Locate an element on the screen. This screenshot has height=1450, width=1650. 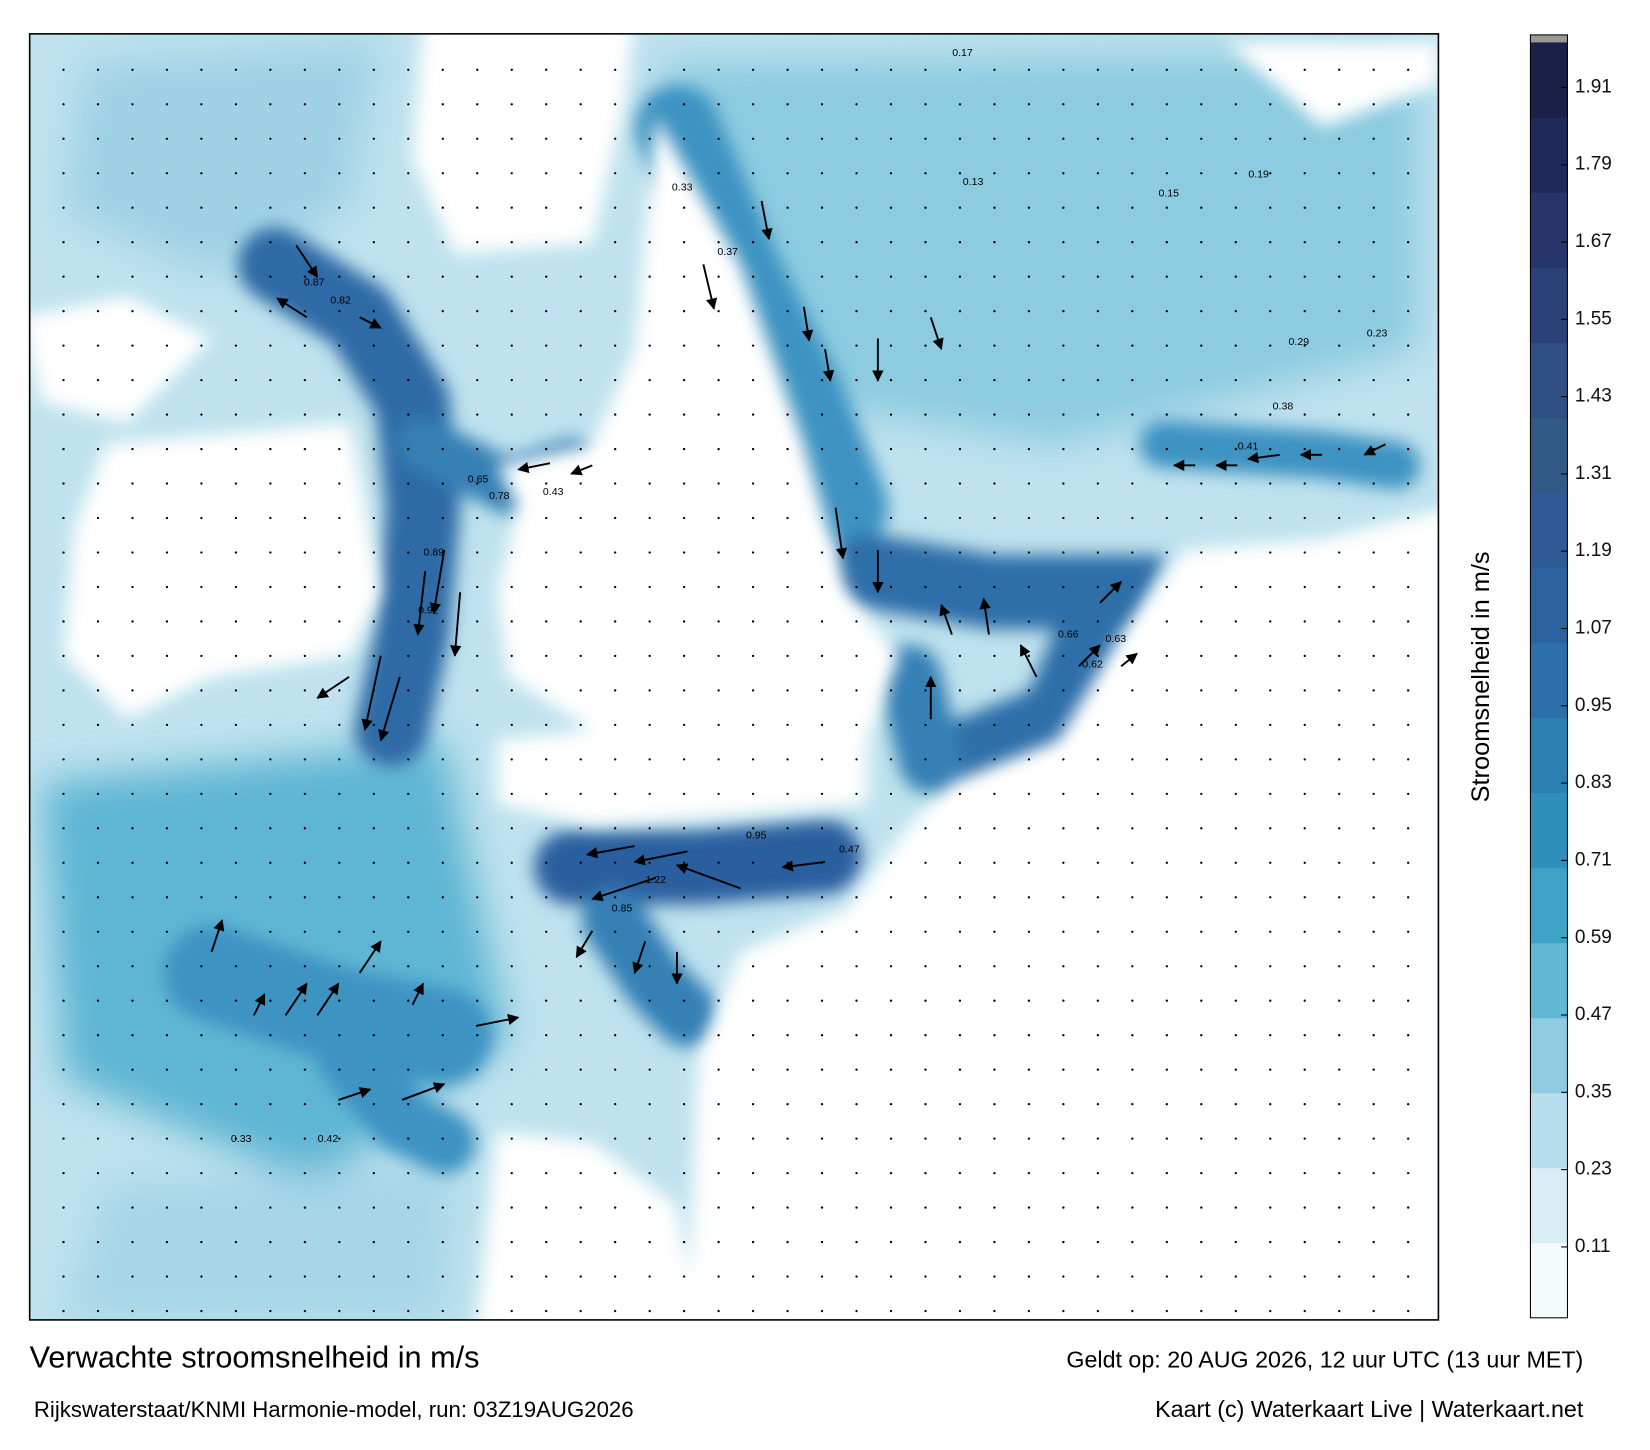
colorbar-tick-label: 0.47 is located at coordinates (1593, 1014).